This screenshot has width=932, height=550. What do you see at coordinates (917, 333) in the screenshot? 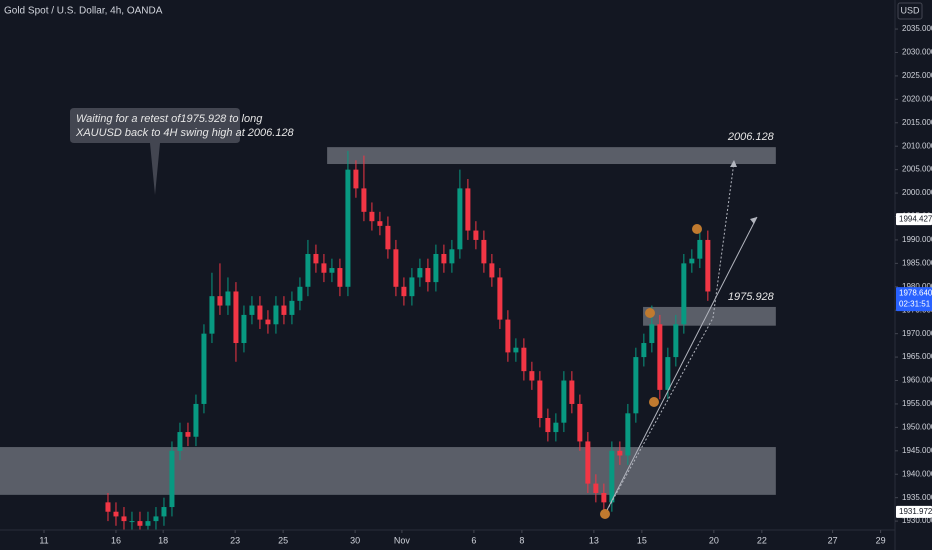
I see `y-tick-label: 1970.000` at bounding box center [917, 333].